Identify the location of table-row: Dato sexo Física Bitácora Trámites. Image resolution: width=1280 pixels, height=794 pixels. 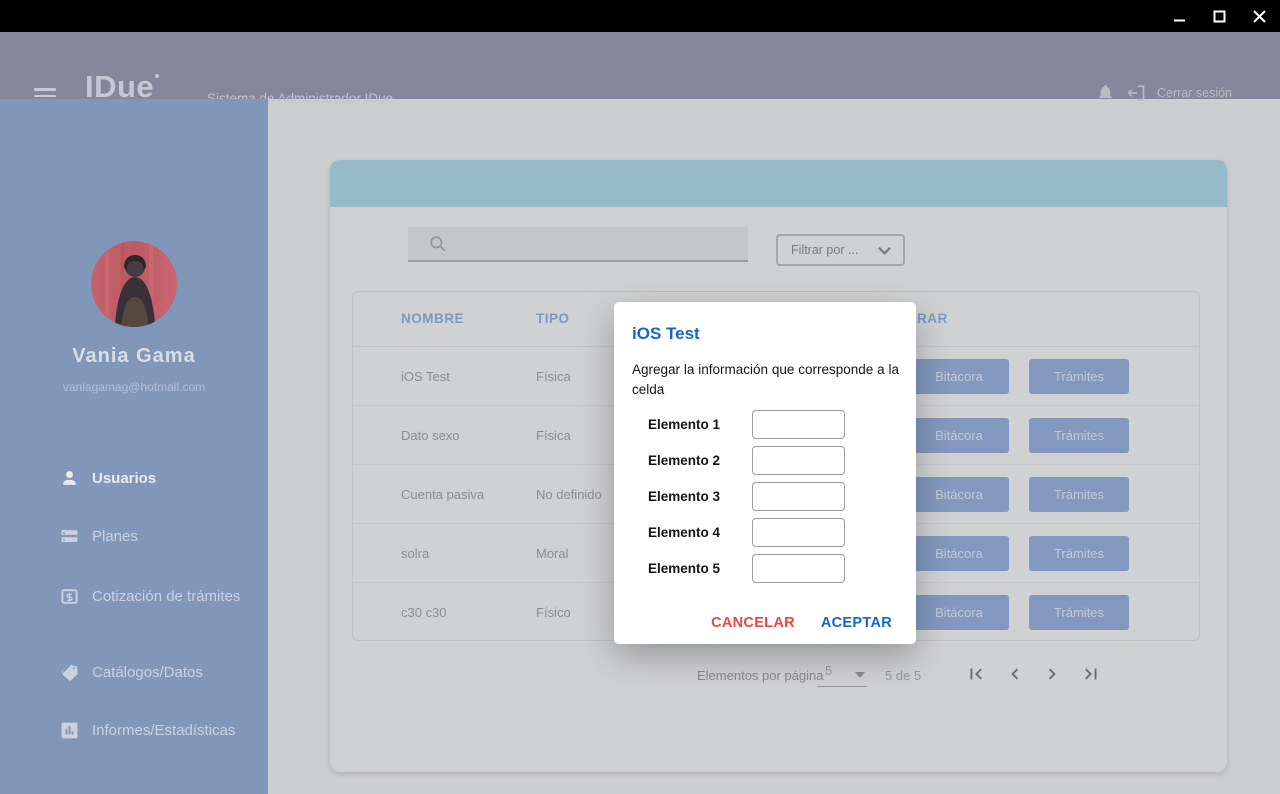
(776, 435).